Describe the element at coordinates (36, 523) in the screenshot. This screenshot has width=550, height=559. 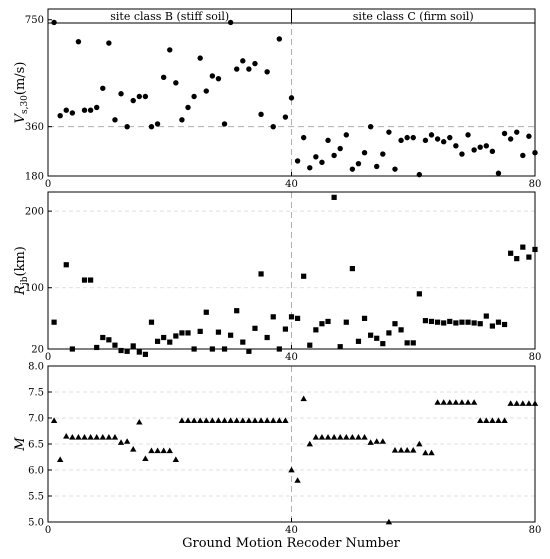
I see `y-tick-label: 5.0` at that location.